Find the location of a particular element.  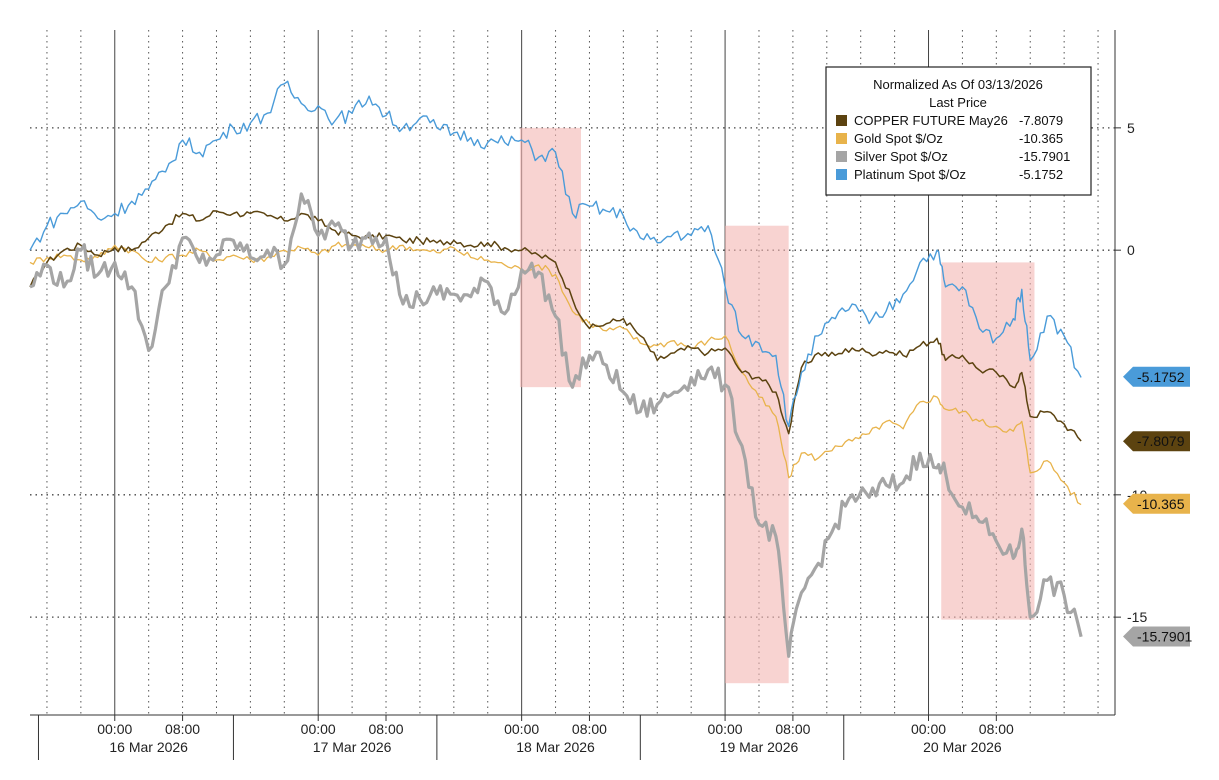

legend-series-name: Silver Spot $/Oz is located at coordinates (901, 156).